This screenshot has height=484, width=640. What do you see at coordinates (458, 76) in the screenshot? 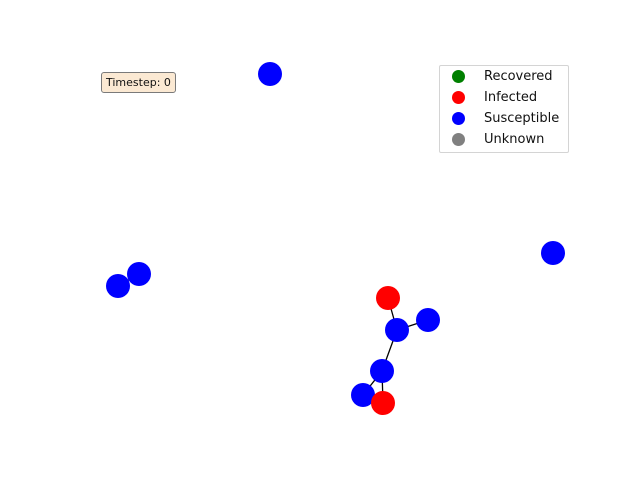
I see `legend-marker-recovered` at bounding box center [458, 76].